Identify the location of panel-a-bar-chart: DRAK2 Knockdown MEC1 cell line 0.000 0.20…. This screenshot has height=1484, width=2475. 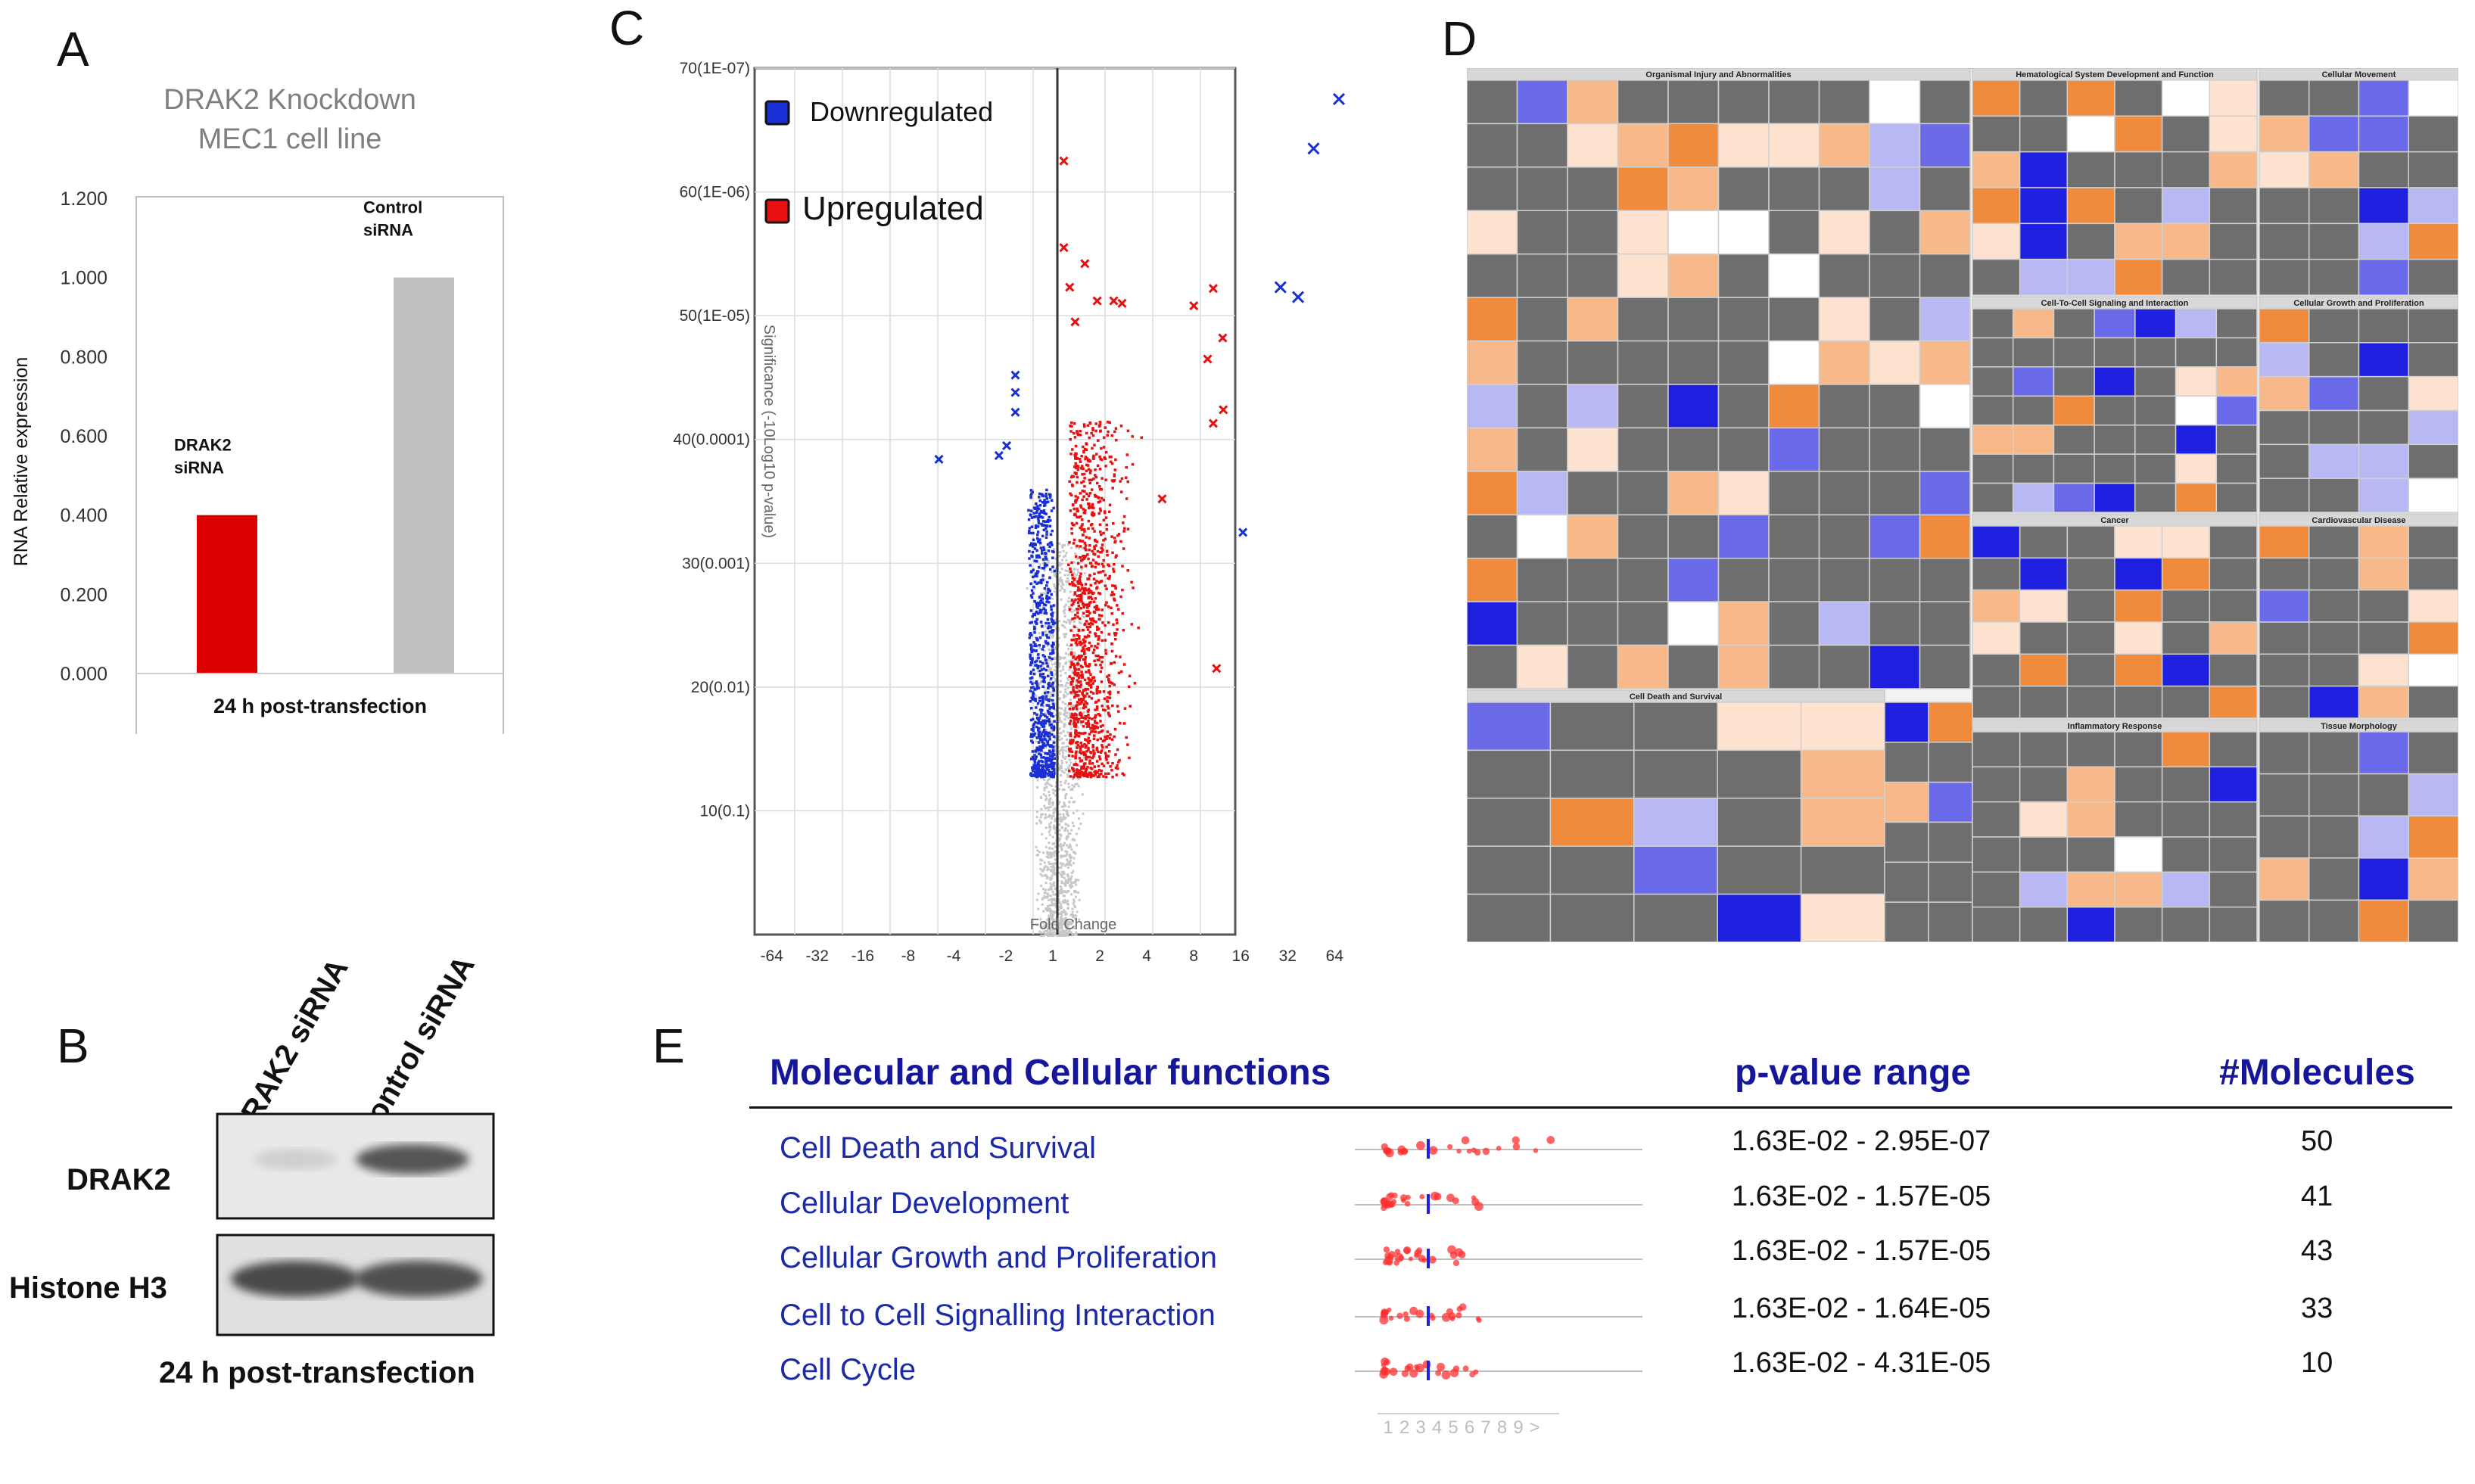
(258, 409).